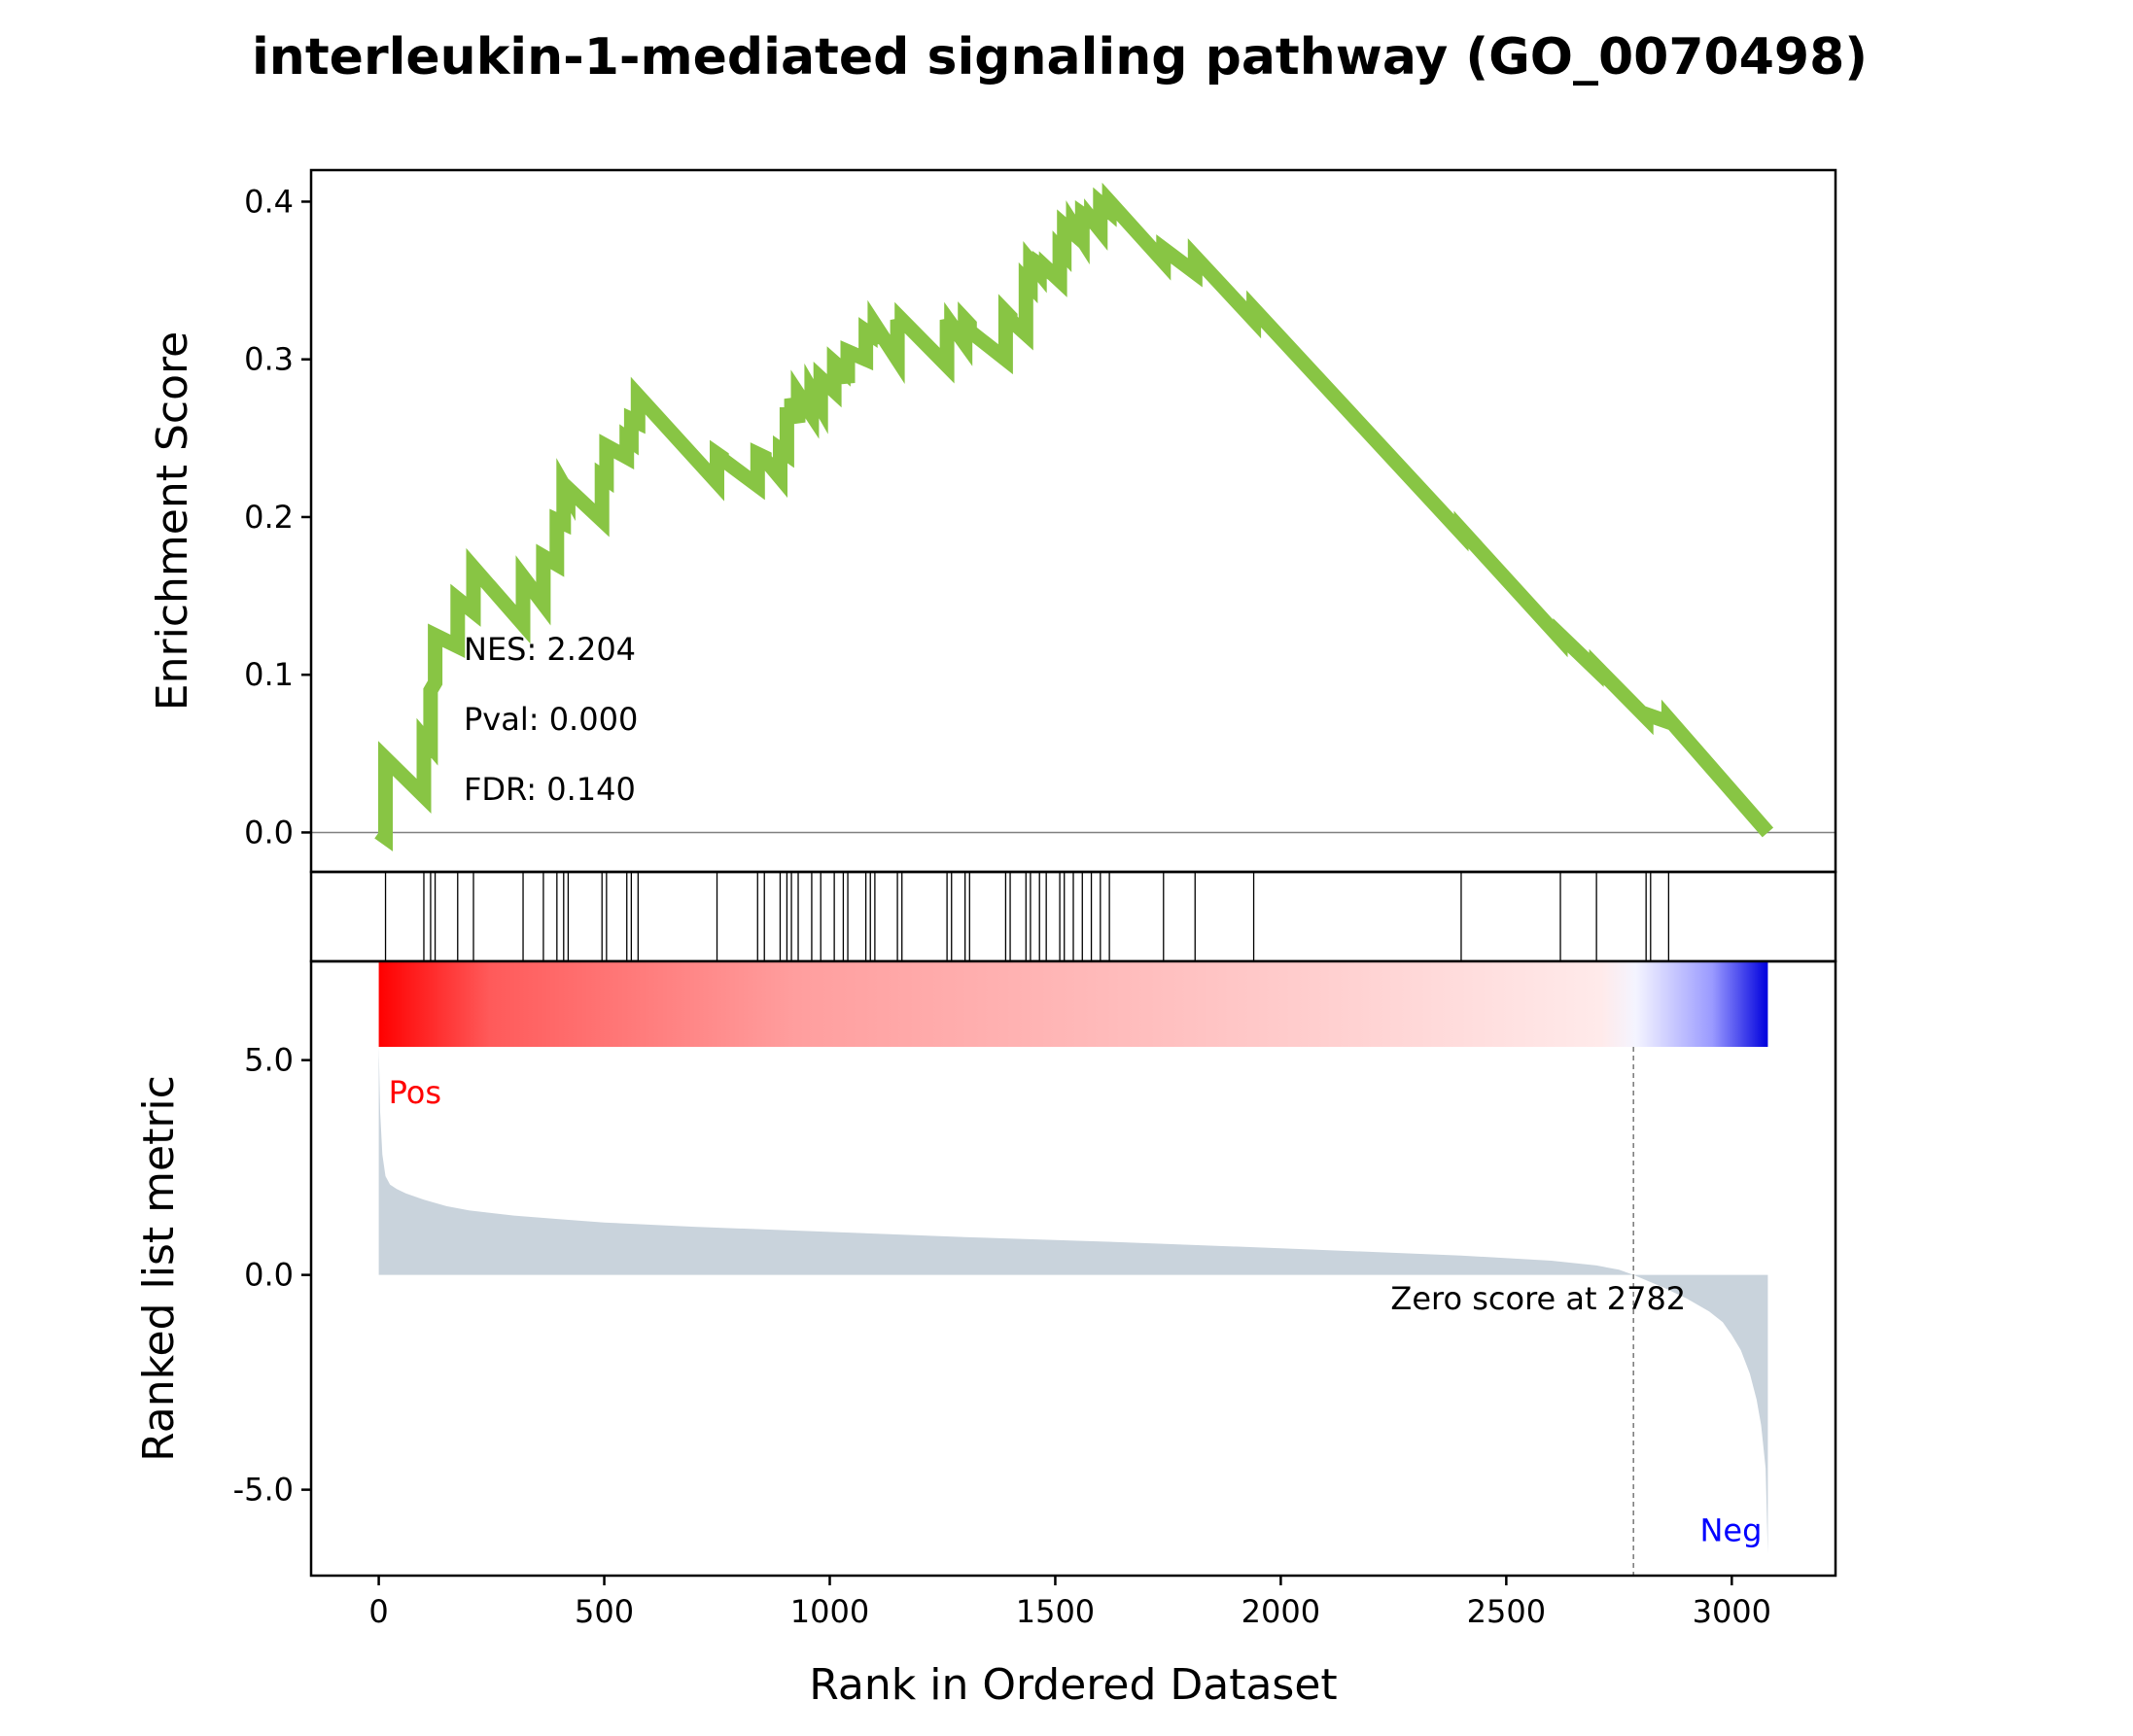  I want to click on metric-y-axis-label: Ranked list metric, so click(159, 1268).